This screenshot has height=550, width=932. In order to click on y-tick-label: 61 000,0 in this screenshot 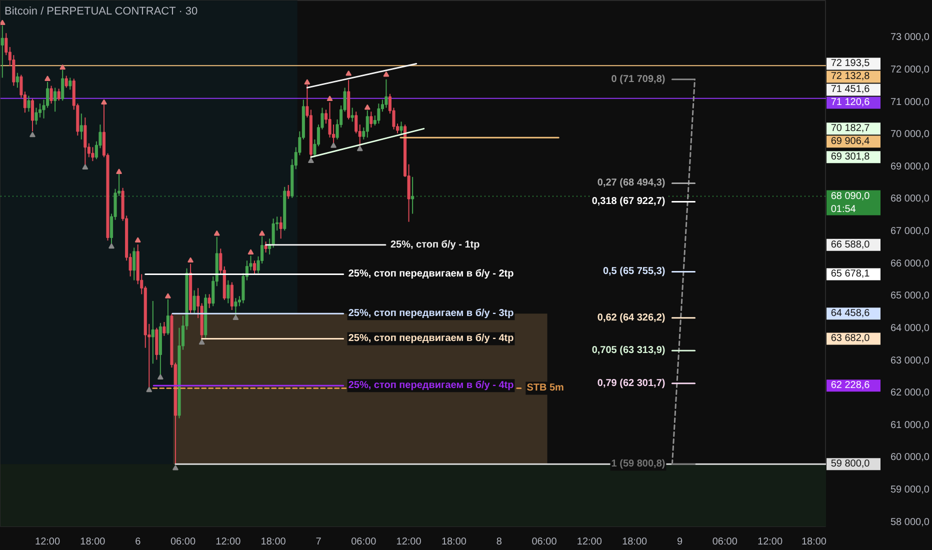, I will do `click(910, 425)`.